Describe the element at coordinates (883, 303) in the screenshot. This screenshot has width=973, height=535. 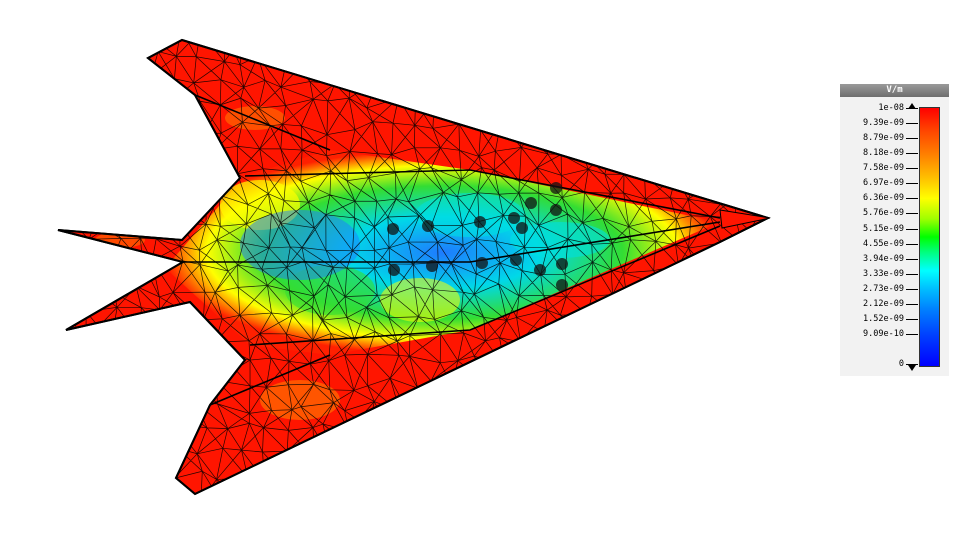
I see `legend-tick-label: 2.12e-09` at that location.